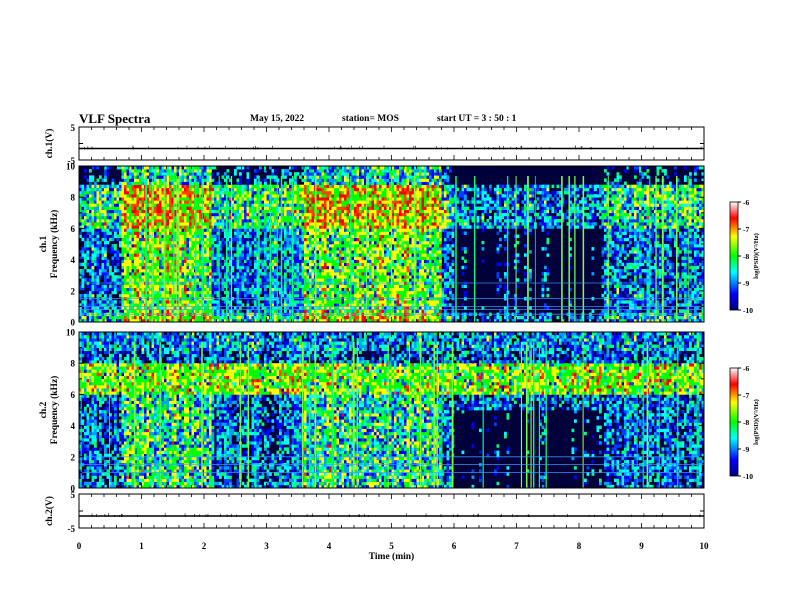 The width and height of the screenshot is (792, 612). I want to click on ch1-colorbar: -6 -7 -8 -9 -10 log(PSD)(V²/Hz), so click(745, 256).